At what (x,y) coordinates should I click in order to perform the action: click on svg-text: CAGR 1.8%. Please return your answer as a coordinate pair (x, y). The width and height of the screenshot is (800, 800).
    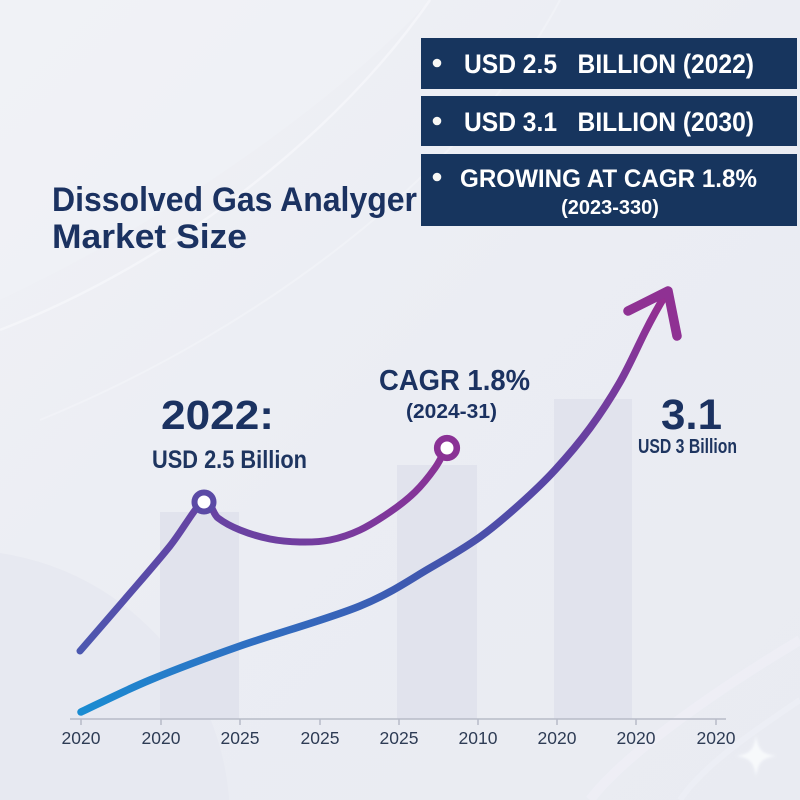
    Looking at the image, I should click on (454, 381).